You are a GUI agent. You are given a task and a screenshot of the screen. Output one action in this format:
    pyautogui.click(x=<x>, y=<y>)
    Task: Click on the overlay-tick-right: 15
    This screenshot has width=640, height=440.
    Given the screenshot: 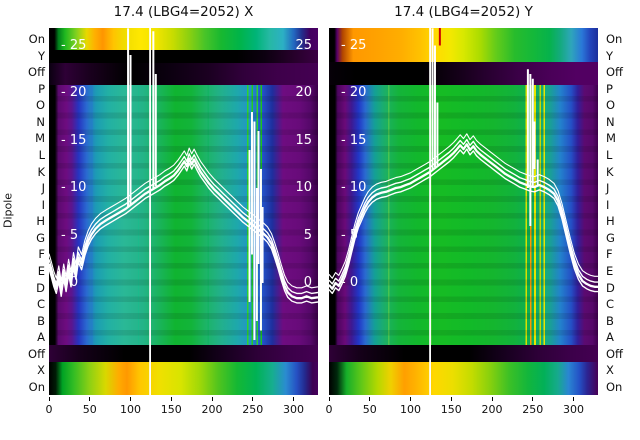 What is the action you would take?
    pyautogui.click(x=303, y=140)
    